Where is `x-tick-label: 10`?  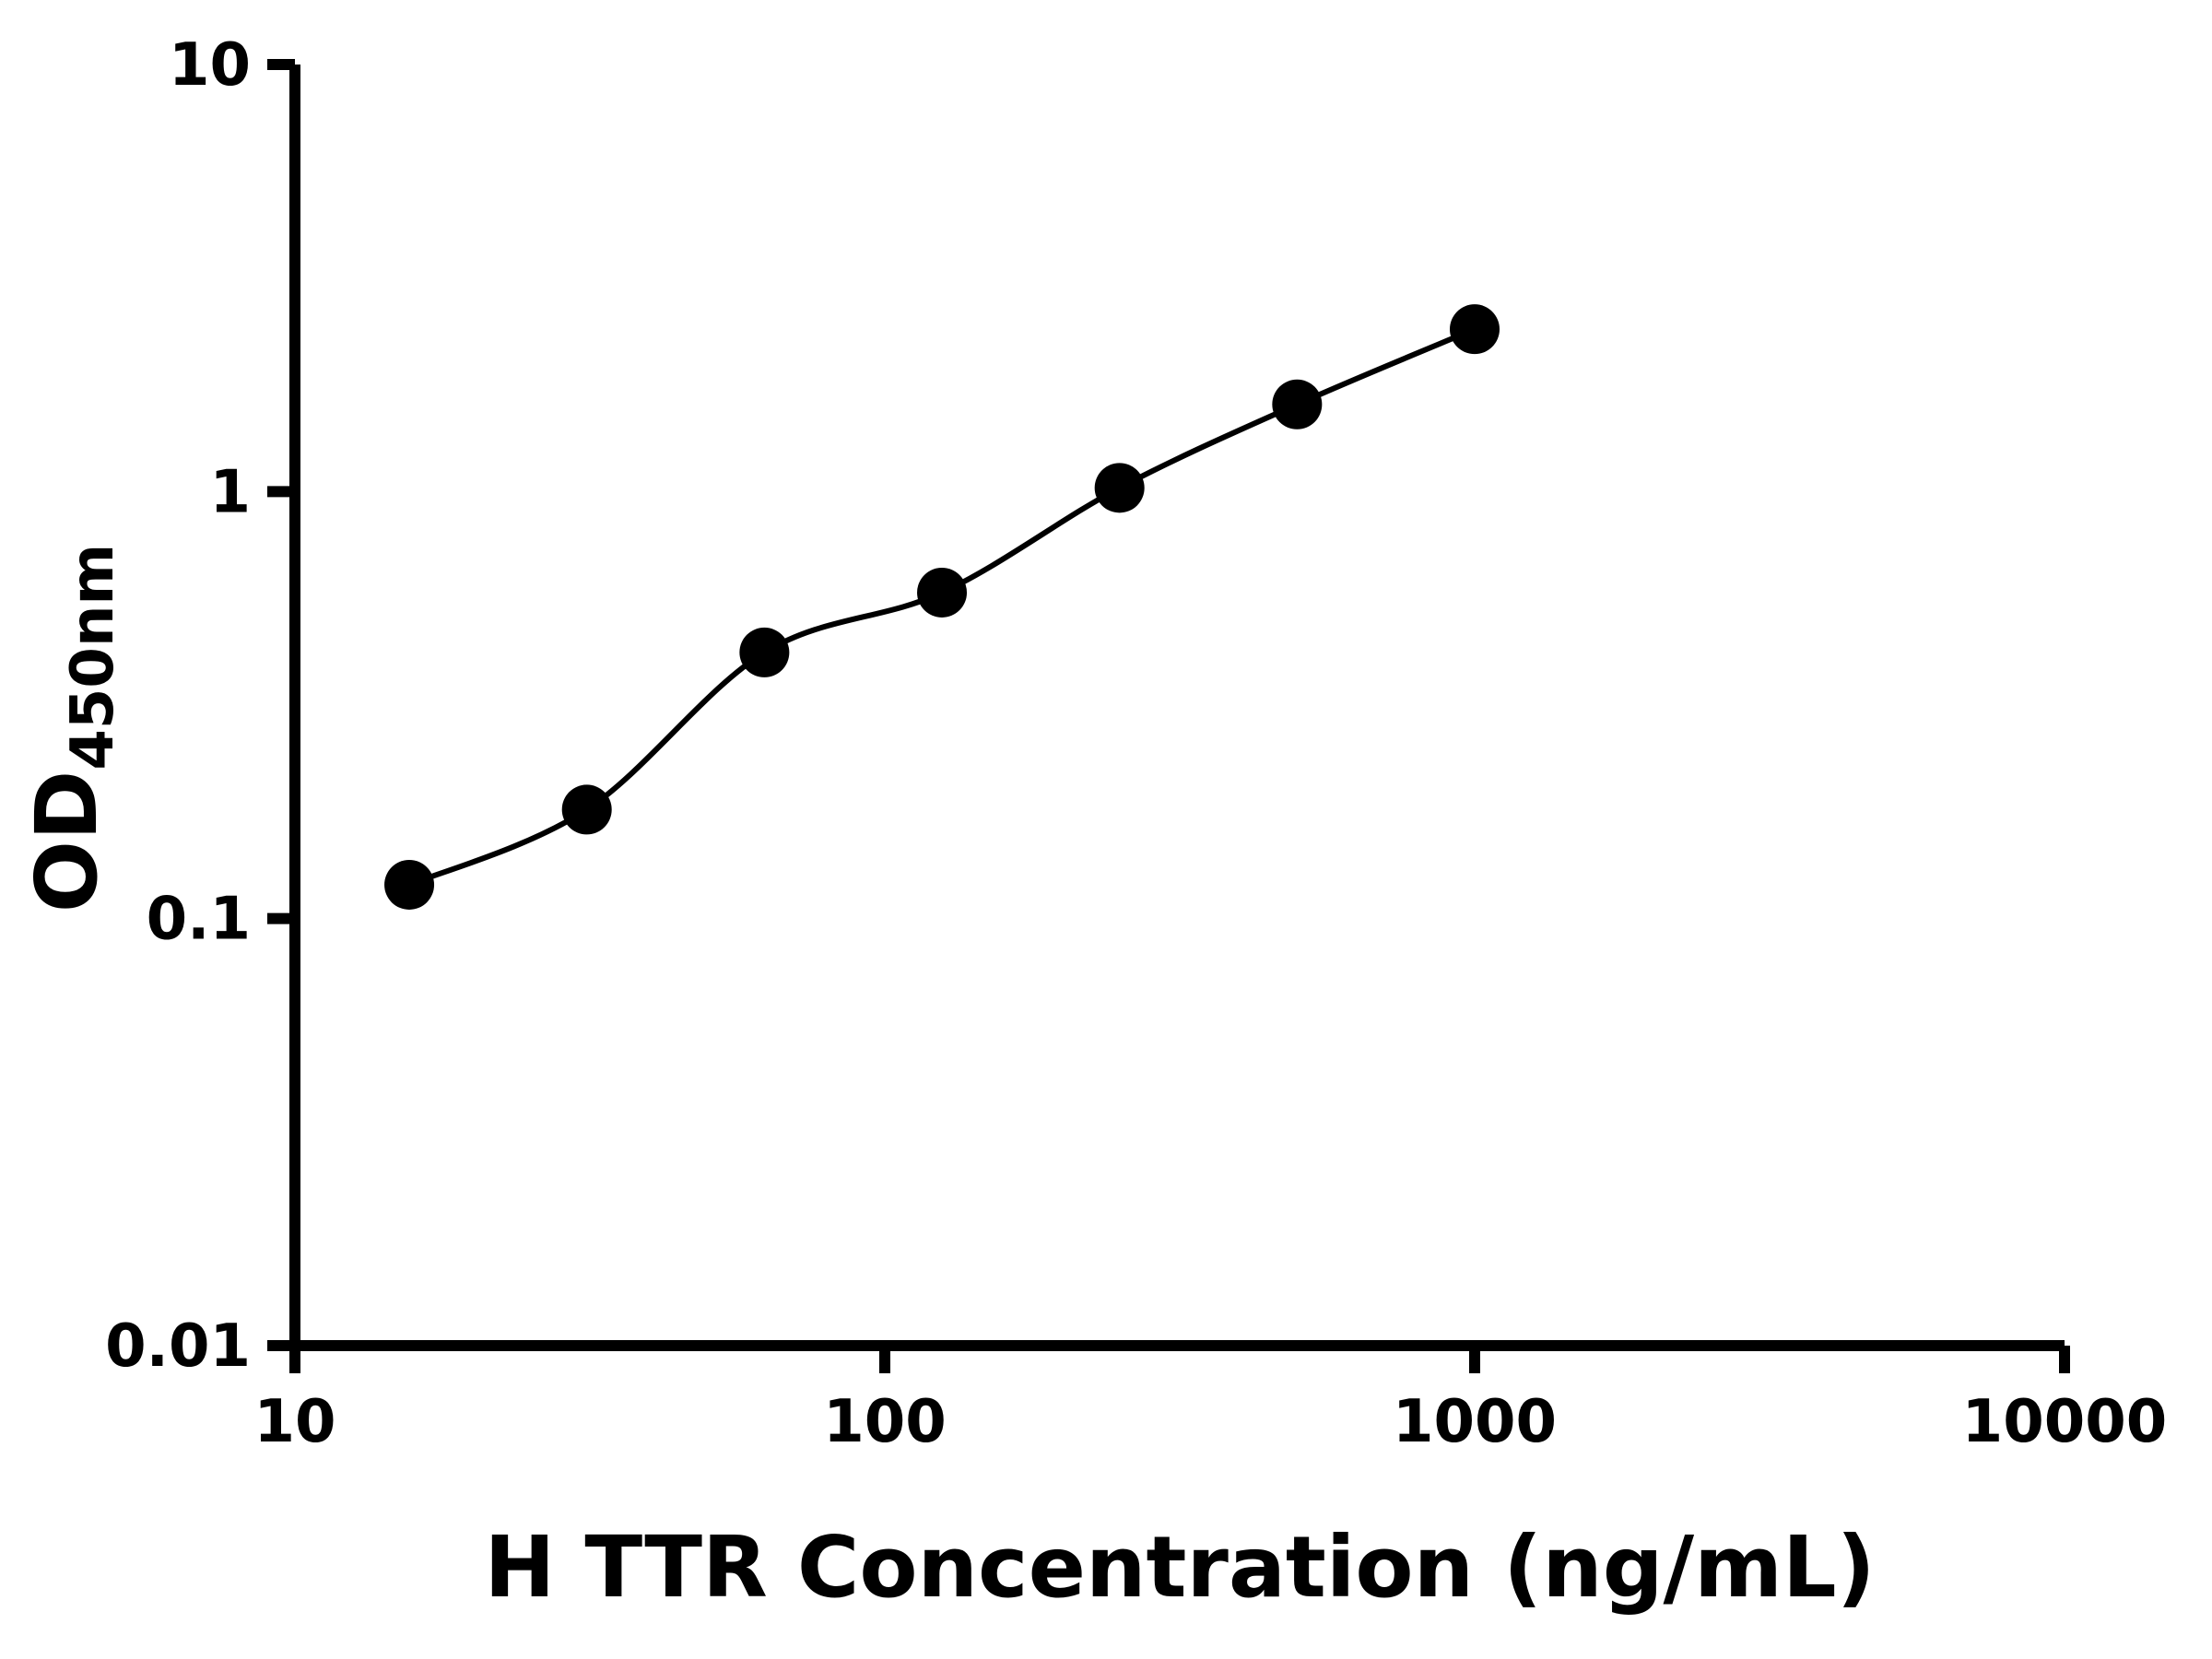
x-tick-label: 10 is located at coordinates (294, 1422).